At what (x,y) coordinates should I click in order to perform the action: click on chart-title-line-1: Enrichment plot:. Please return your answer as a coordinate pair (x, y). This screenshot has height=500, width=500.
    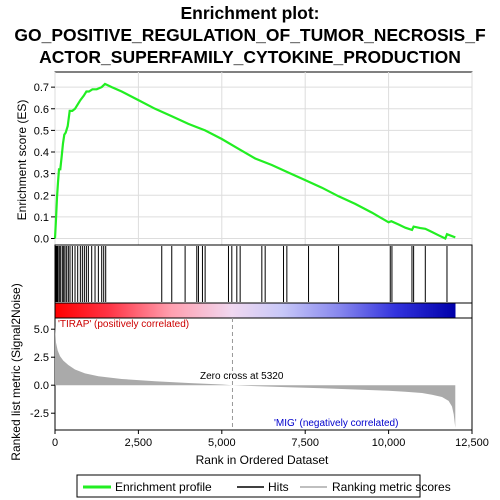
    Looking at the image, I should click on (249, 13).